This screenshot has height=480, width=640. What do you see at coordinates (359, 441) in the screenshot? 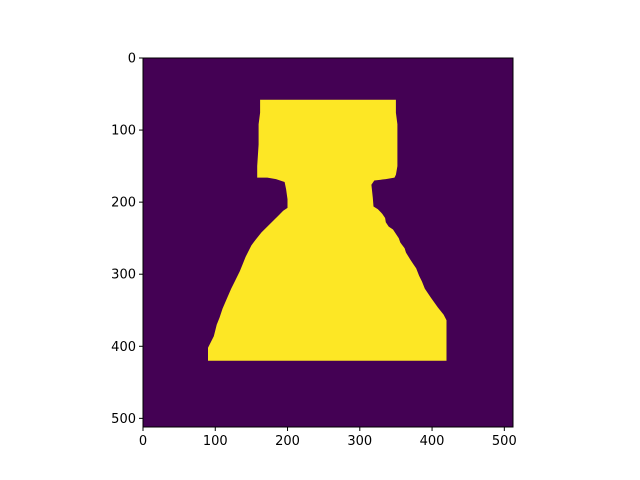
I see `x-tick-label: 300` at bounding box center [359, 441].